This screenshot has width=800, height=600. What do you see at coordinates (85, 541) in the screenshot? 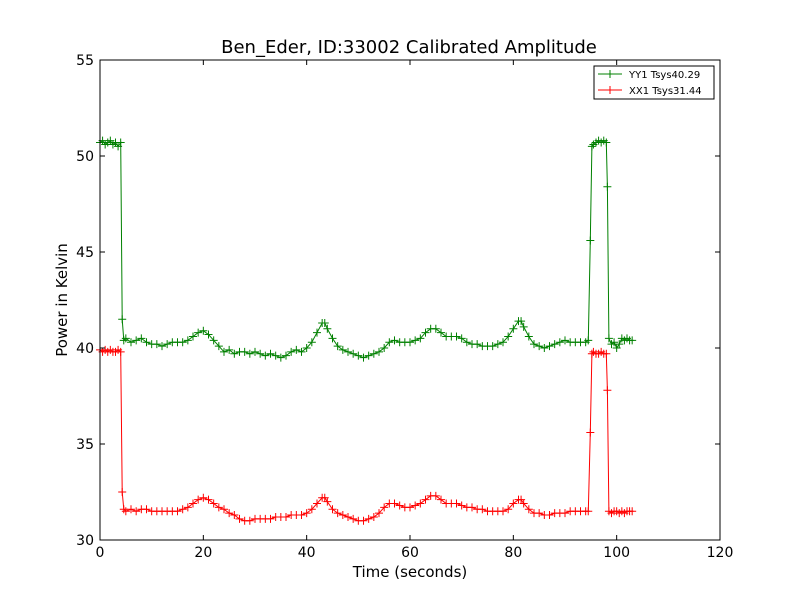
I see `y-tick-label: 30` at bounding box center [85, 541].